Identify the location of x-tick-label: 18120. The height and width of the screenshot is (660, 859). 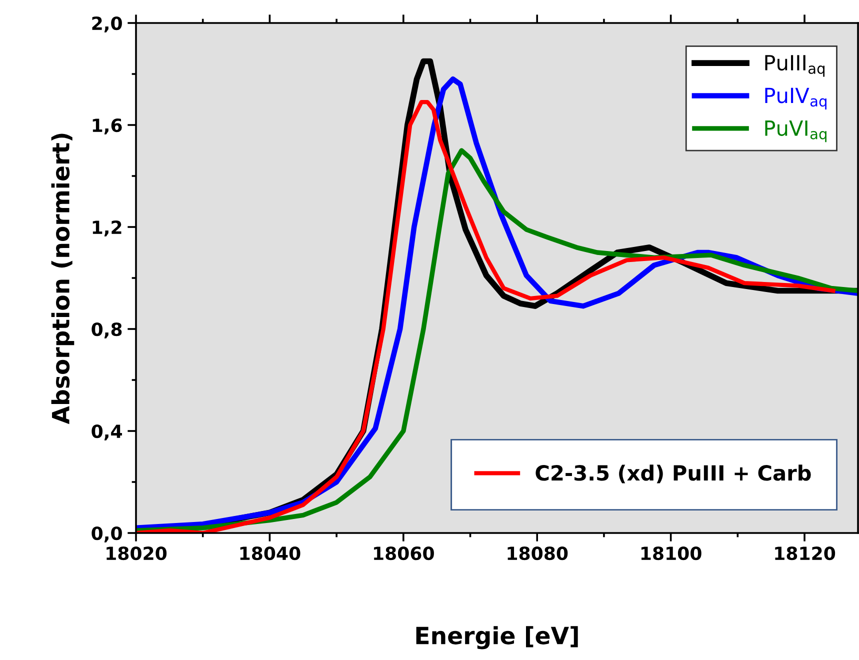
(805, 553).